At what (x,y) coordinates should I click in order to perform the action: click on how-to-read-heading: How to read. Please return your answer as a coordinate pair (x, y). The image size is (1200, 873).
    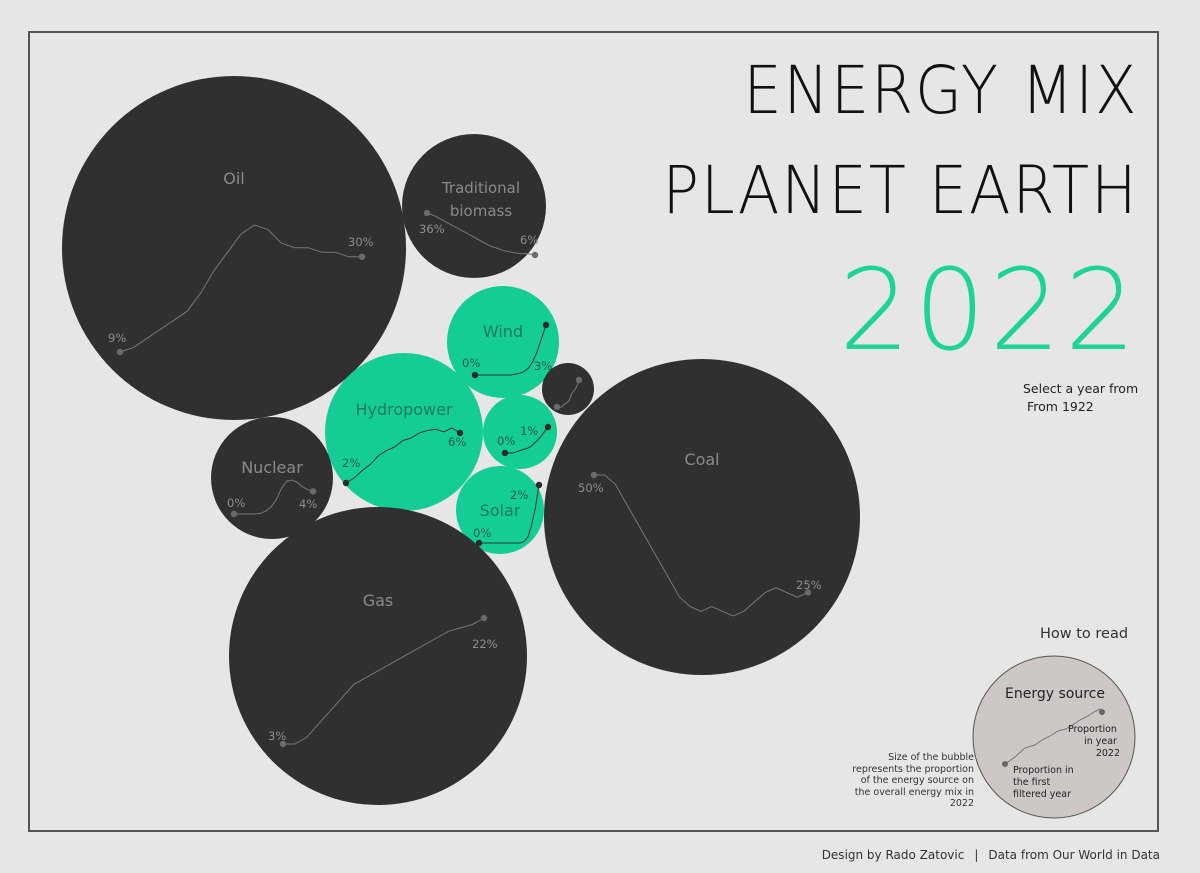
    Looking at the image, I should click on (1084, 634).